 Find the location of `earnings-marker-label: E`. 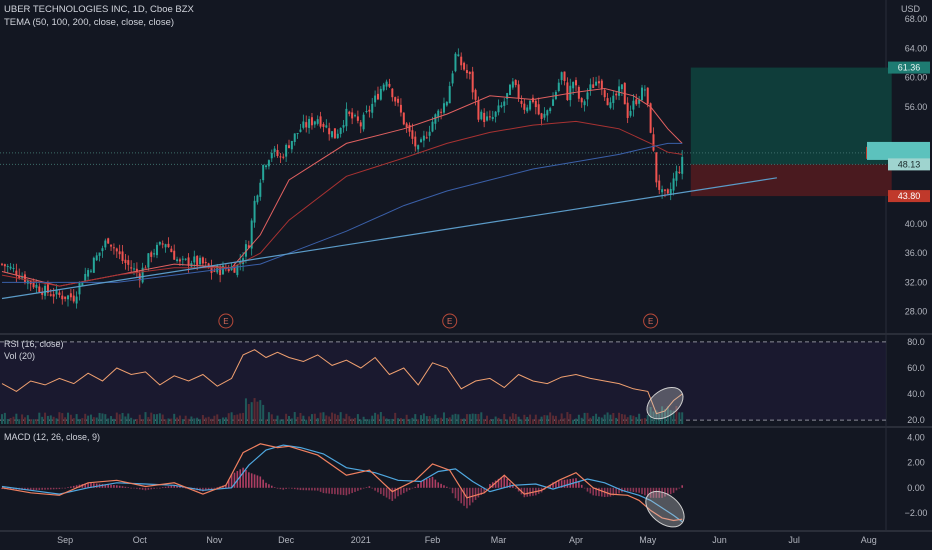

earnings-marker-label: E is located at coordinates (225, 321).